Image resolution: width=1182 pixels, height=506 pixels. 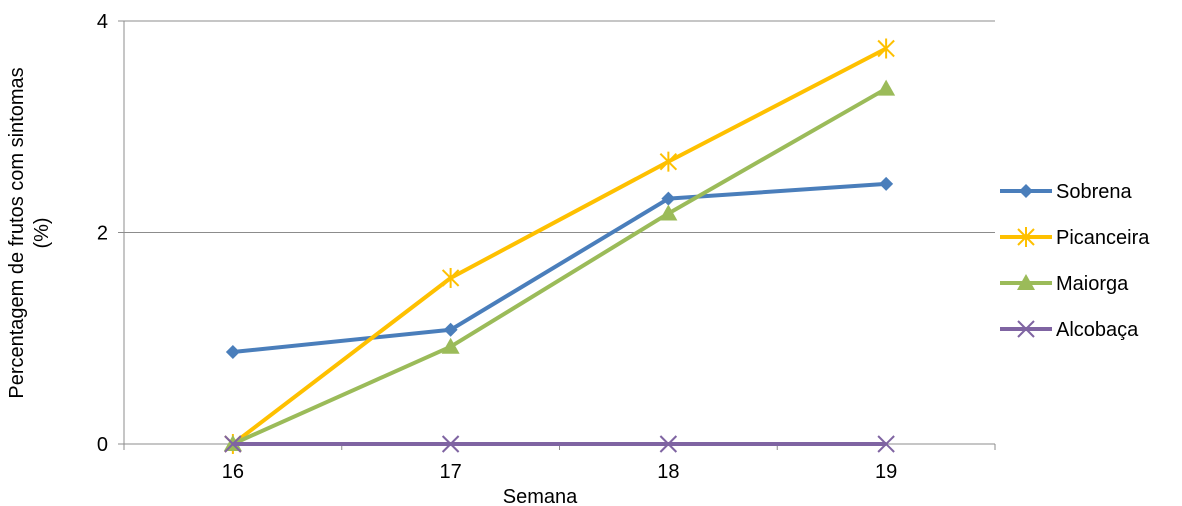 I want to click on legend-item-alcoba-a: Alcobaça, so click(x=1069, y=330).